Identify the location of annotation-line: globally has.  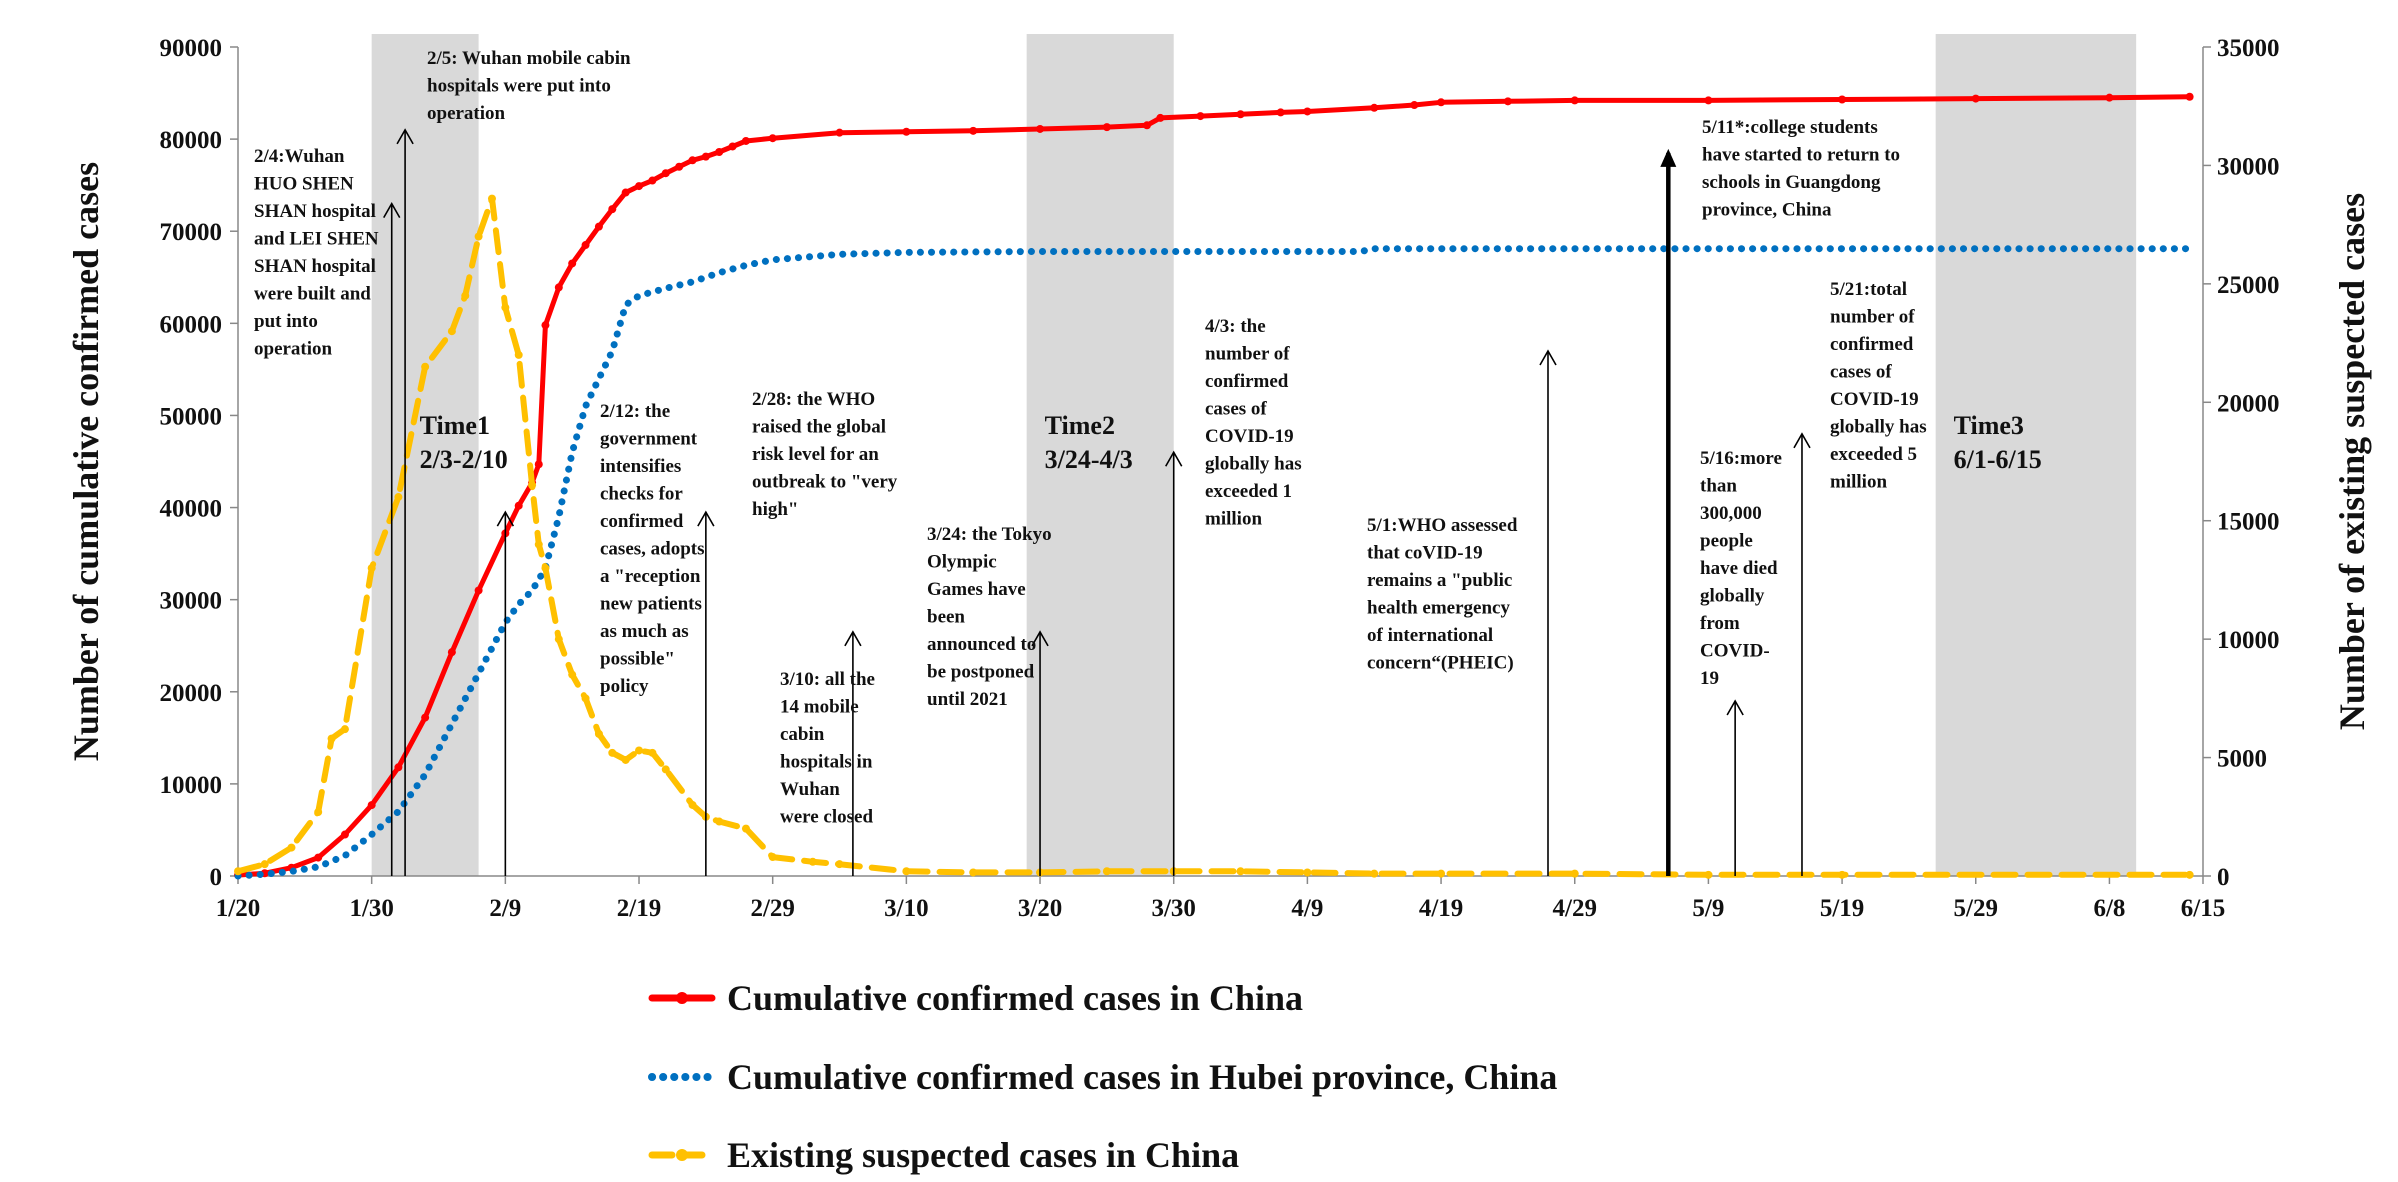
(1253, 464).